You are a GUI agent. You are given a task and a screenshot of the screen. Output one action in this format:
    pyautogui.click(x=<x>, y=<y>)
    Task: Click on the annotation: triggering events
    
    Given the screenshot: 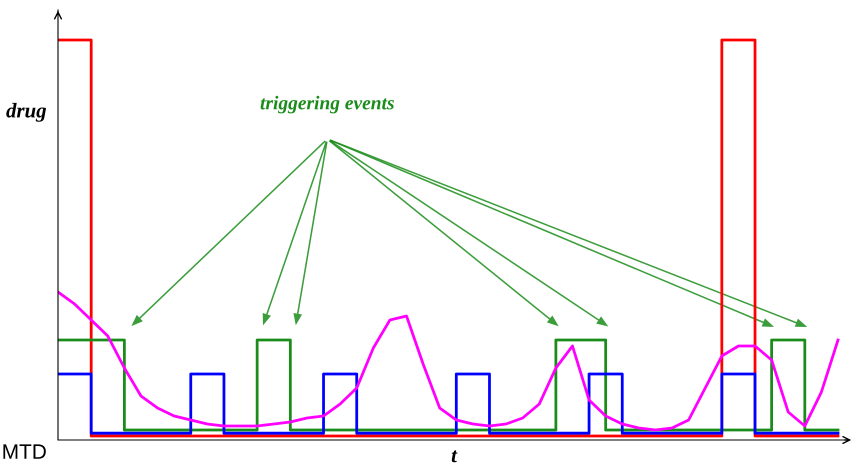 What is the action you would take?
    pyautogui.click(x=327, y=105)
    